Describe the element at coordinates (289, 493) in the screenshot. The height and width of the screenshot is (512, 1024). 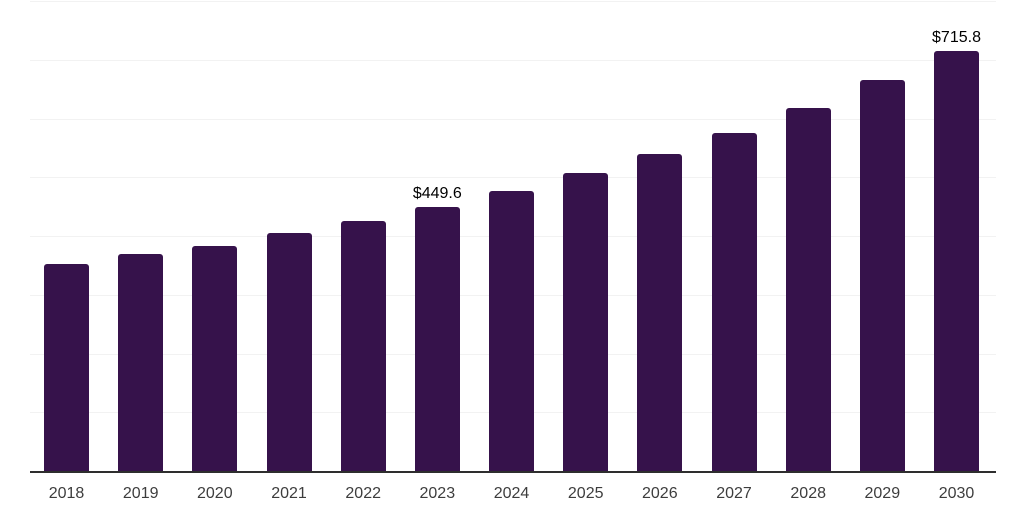
I see `x-tick-label-2021: 2021` at that location.